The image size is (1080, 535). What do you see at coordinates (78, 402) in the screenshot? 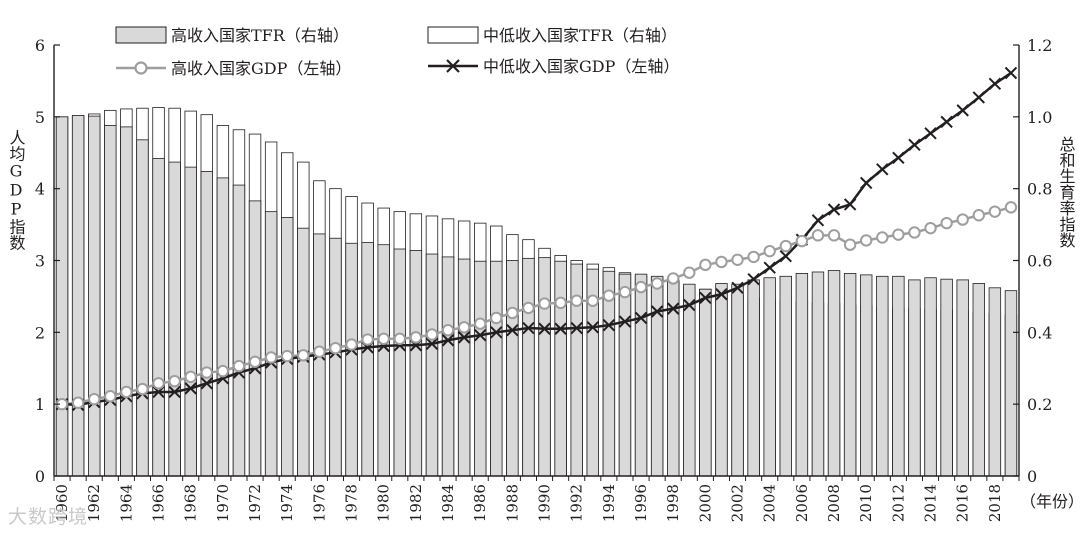
I see `marker-high-gdp-1961` at bounding box center [78, 402].